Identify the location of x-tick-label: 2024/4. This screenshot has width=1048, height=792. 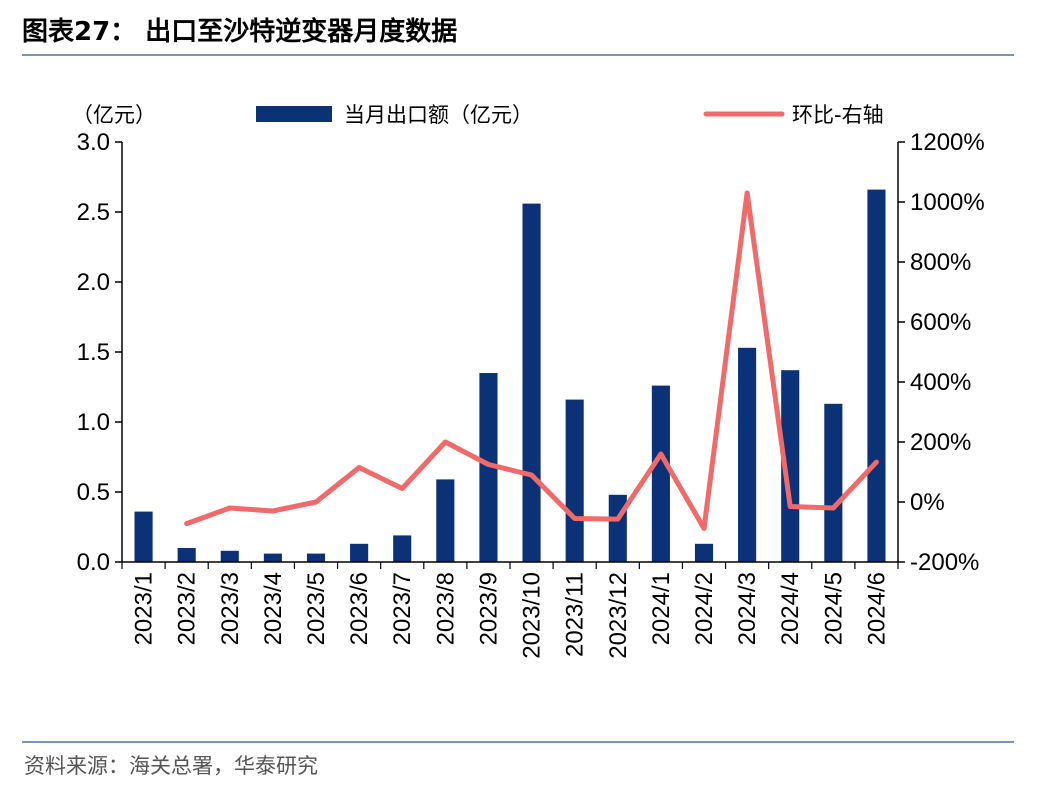
(790, 608).